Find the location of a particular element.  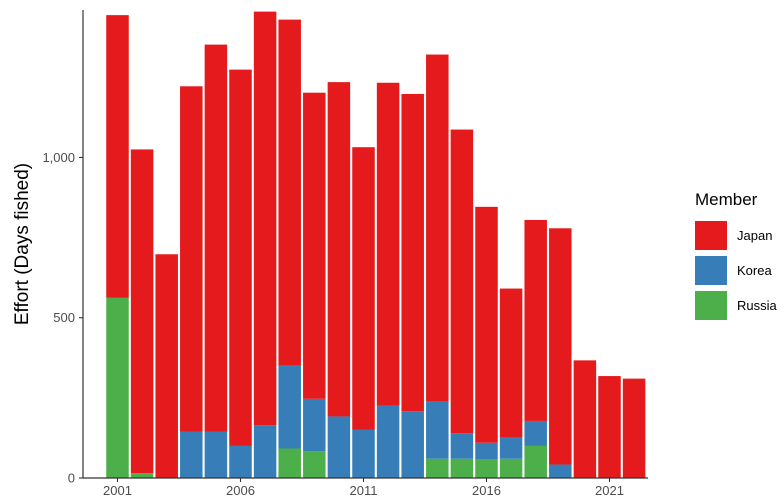

bar-korea-2008 is located at coordinates (289, 407).